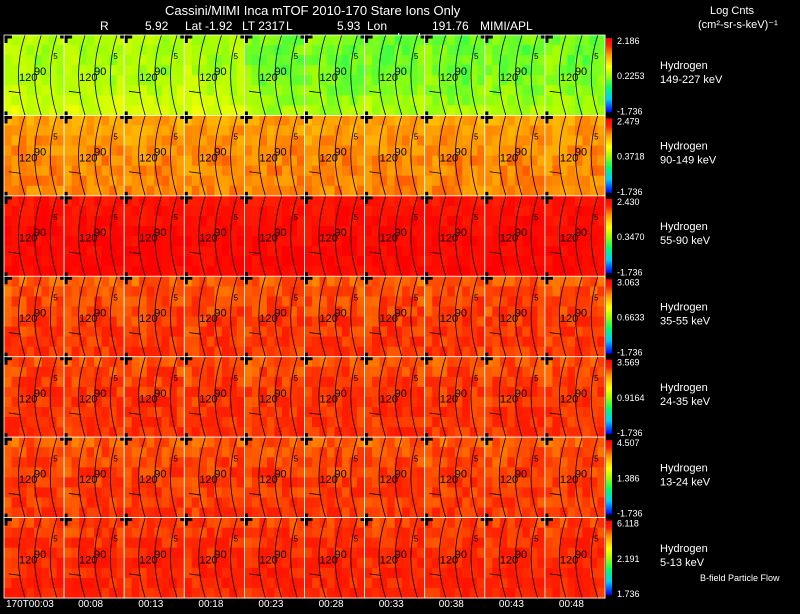 The height and width of the screenshot is (614, 800). What do you see at coordinates (148, 560) in the screenshot?
I see `angle-label-120: 120` at bounding box center [148, 560].